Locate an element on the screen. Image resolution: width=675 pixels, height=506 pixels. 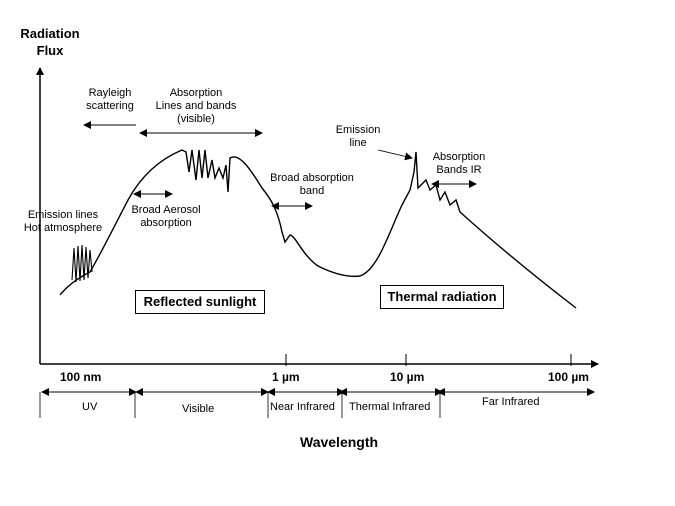
aerosol-label: Broad Aerosol absorption is located at coordinates (166, 217).